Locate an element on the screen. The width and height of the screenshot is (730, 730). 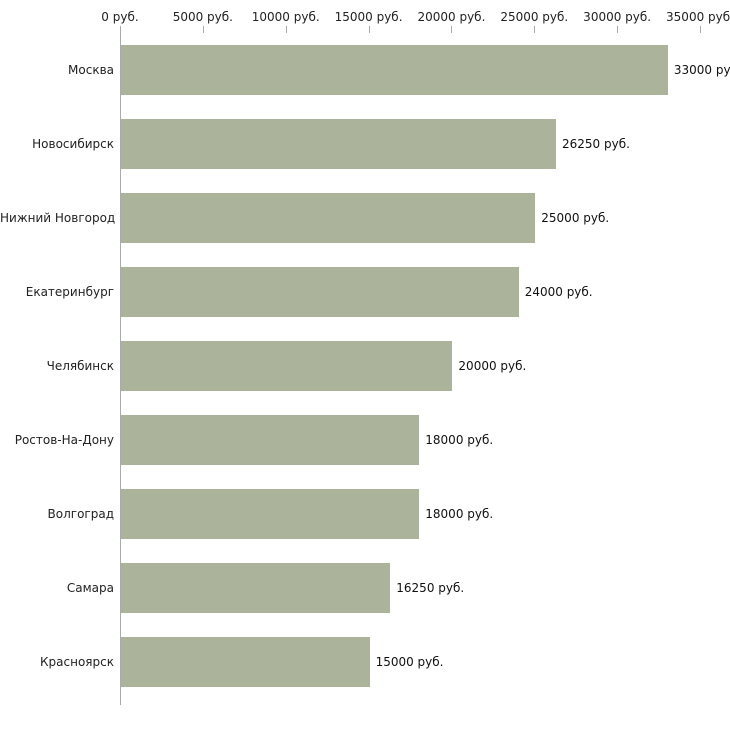
x-tick-label: 15000 руб. is located at coordinates (368, 17).